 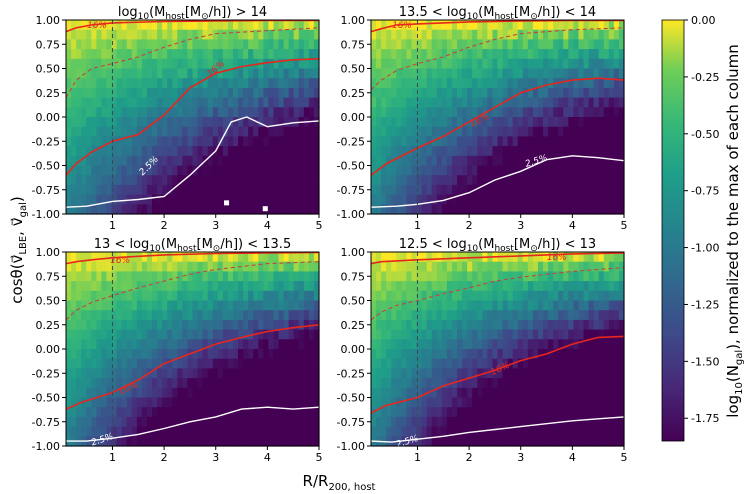 I want to click on y-tick-label: 0.00, so click(x=353, y=349).